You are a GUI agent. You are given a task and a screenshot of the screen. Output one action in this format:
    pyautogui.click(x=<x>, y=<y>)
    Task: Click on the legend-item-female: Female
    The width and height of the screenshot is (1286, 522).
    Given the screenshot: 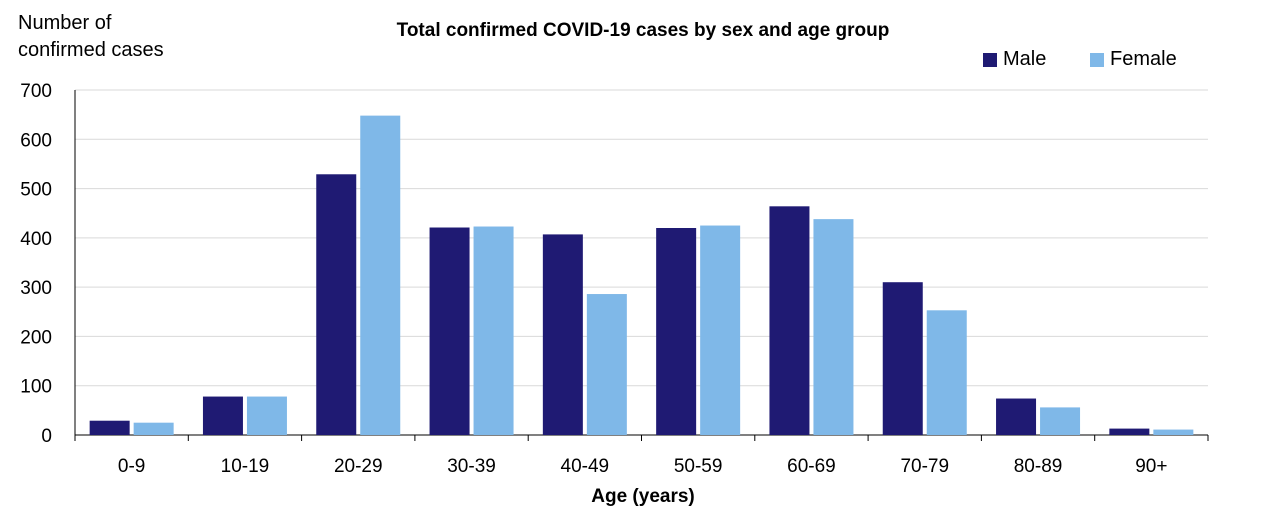 What is the action you would take?
    pyautogui.click(x=1133, y=59)
    